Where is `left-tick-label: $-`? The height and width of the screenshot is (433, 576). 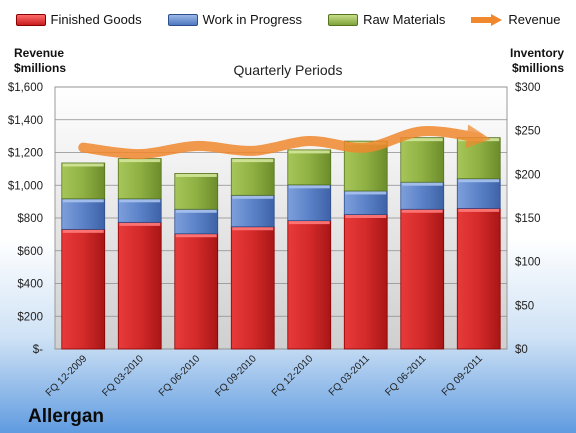 left-tick-label: $- is located at coordinates (38, 350).